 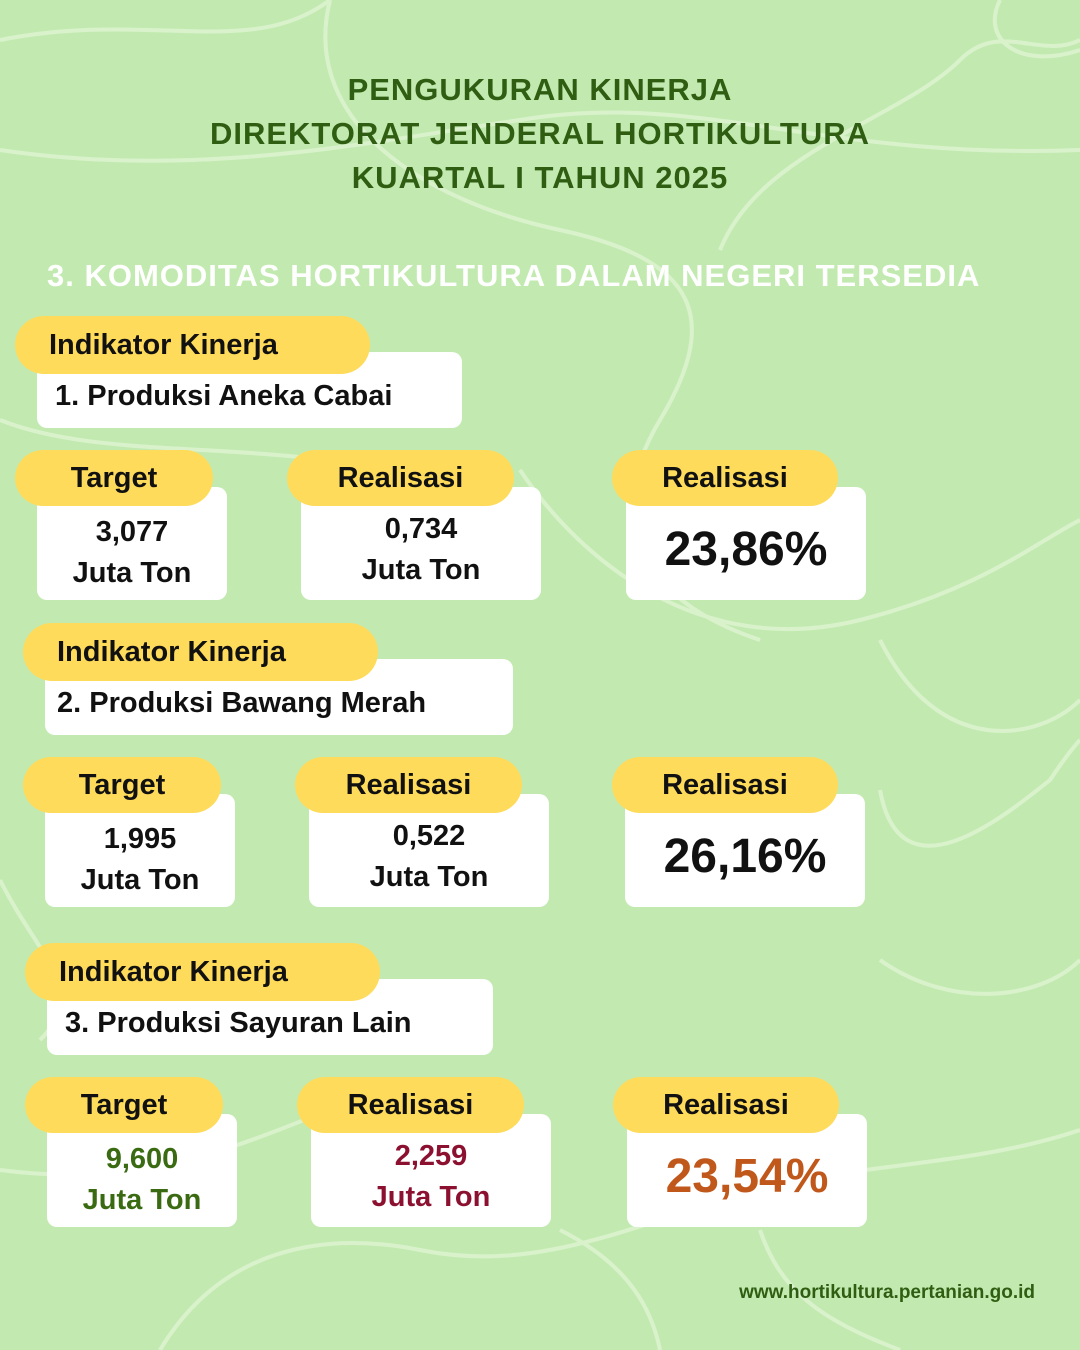 What do you see at coordinates (421, 528) in the screenshot?
I see `realisasi-value: 0,734` at bounding box center [421, 528].